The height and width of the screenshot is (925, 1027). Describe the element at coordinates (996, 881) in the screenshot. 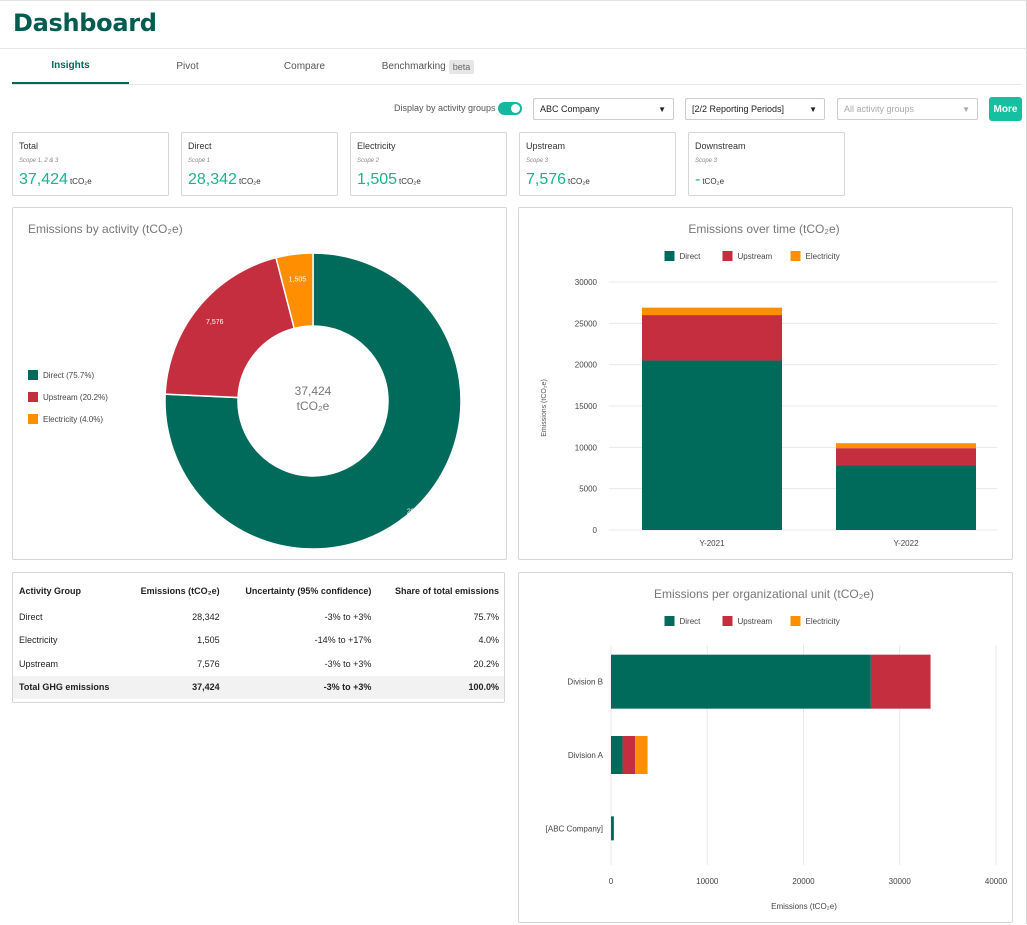

I see `x-tick-label: 40000` at that location.